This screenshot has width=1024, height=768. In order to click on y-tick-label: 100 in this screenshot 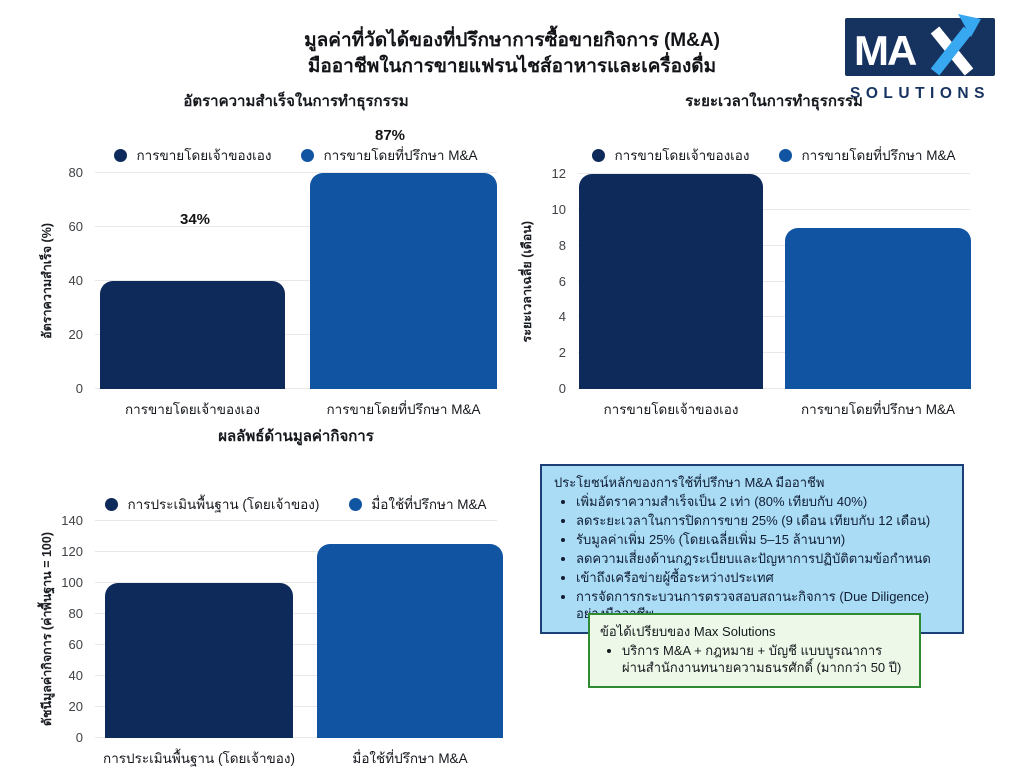, I will do `click(72, 582)`.